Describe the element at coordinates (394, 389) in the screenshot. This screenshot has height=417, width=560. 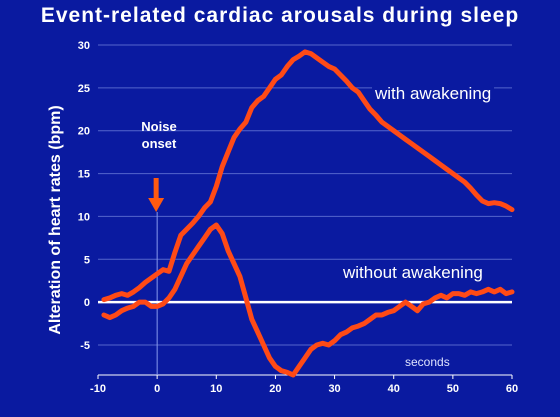
I see `x-tick-label: 40` at that location.